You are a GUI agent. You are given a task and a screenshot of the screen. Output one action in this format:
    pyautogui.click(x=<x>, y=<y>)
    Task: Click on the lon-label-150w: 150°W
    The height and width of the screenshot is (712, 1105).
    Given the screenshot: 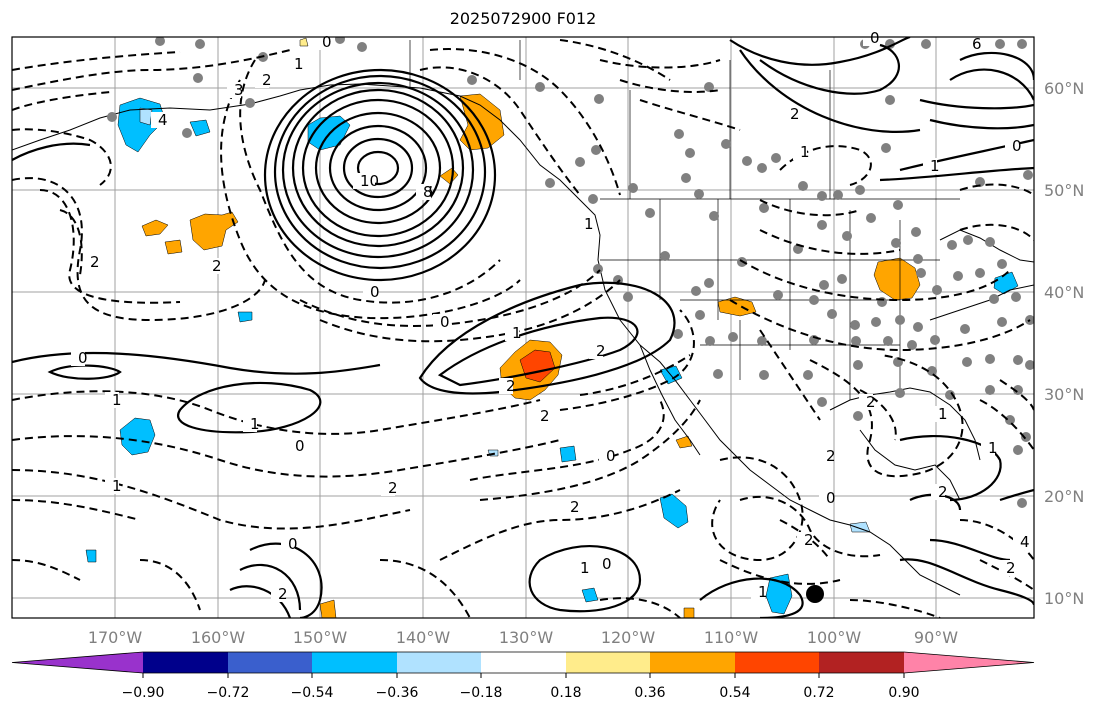 What is the action you would take?
    pyautogui.click(x=320, y=637)
    